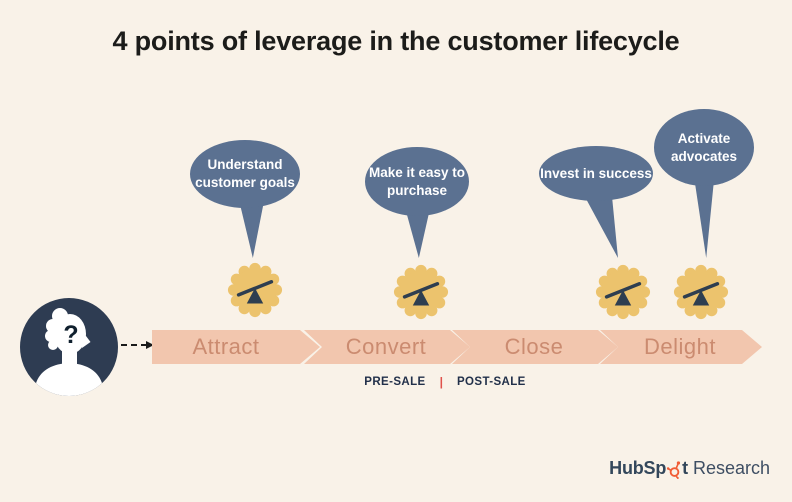 The height and width of the screenshot is (502, 792). I want to click on bubble-label: Invest in success, so click(596, 173).